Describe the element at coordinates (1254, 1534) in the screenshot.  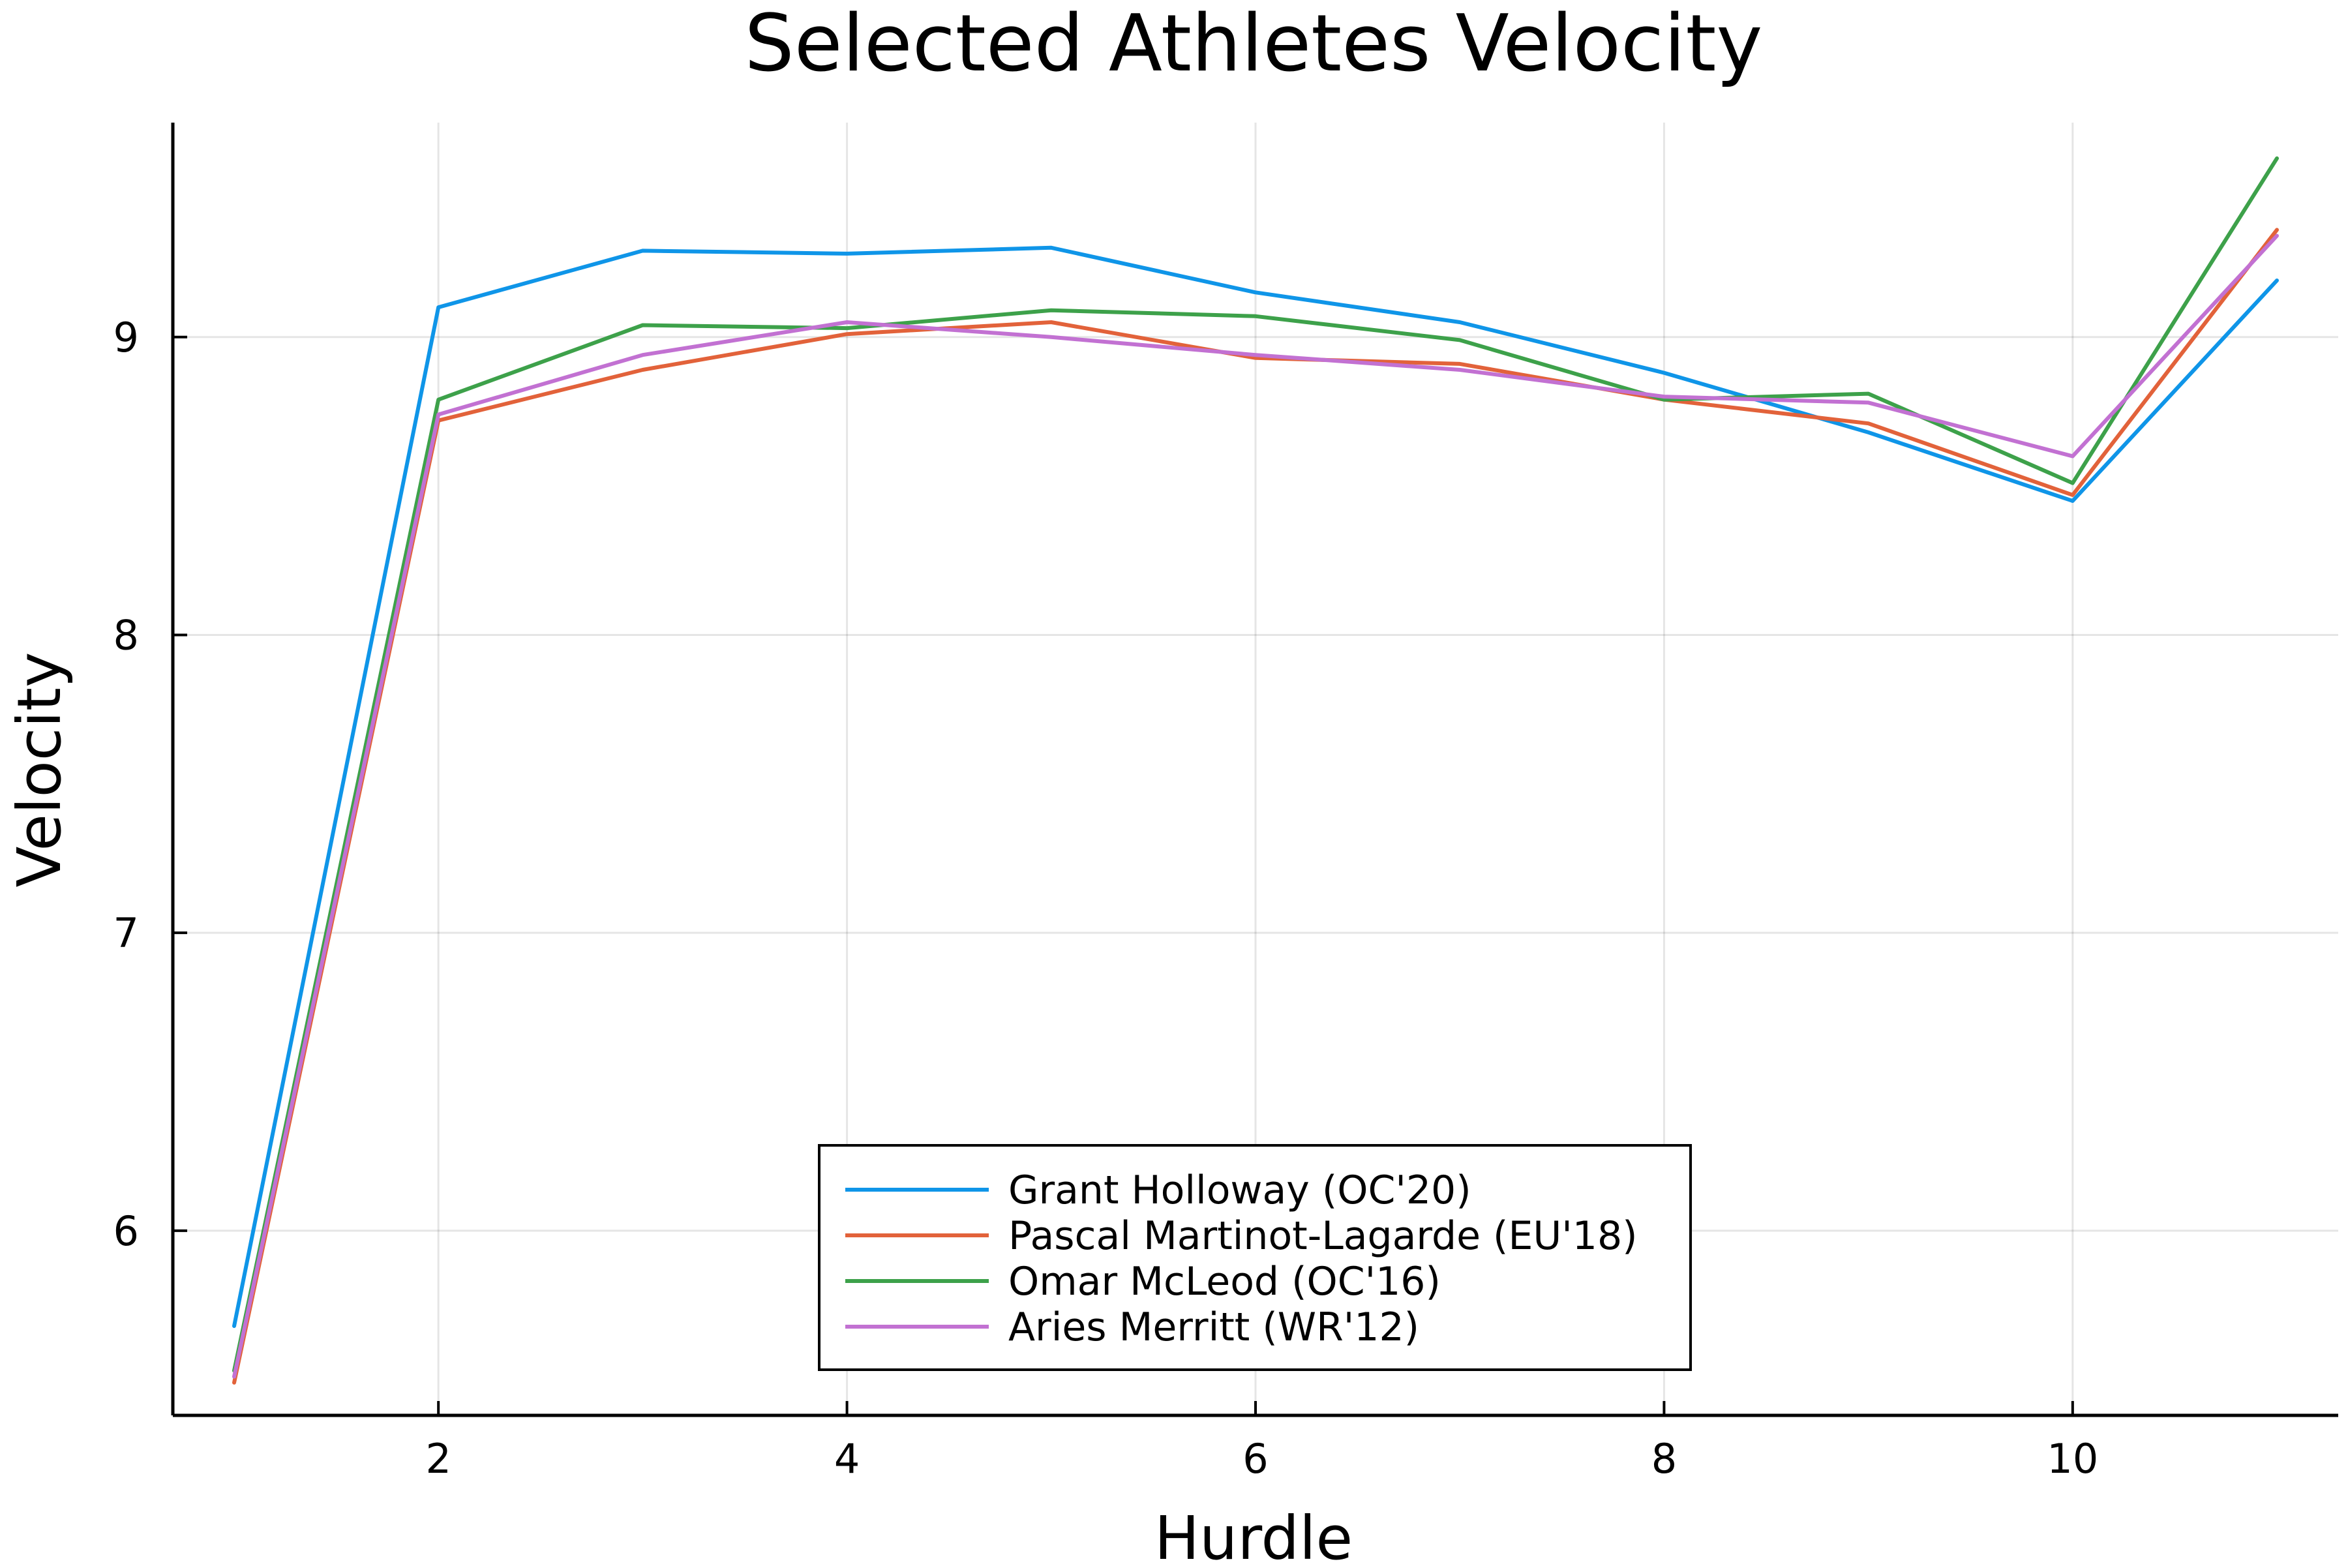
I see `x-axis-title: Hurdle` at that location.